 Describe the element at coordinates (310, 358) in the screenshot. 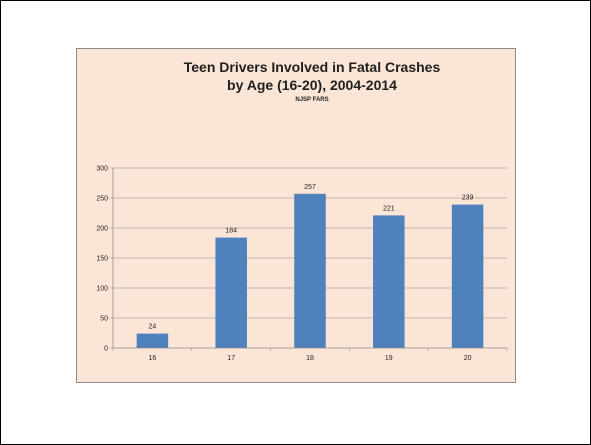

I see `x-tick-label: 18` at that location.